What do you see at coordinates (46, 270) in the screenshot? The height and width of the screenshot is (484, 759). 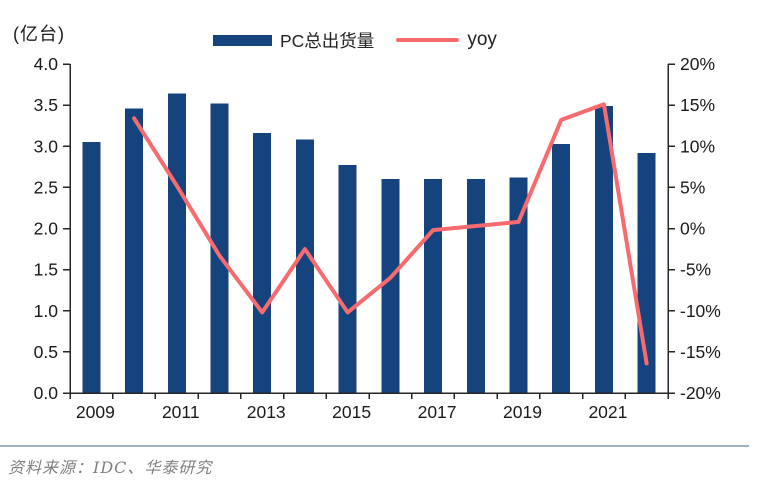 I see `left-axis-tick-label: 1.5` at bounding box center [46, 270].